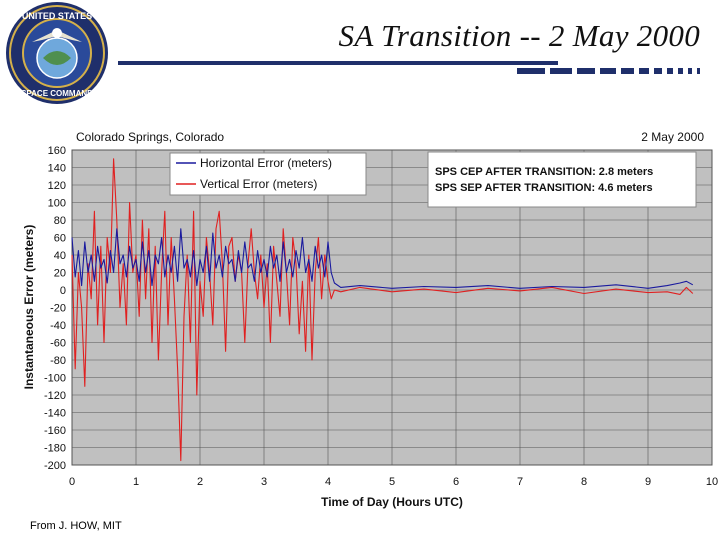 This screenshot has height=540, width=720. Describe the element at coordinates (60, 256) in the screenshot. I see `y-tick-label: 40` at that location.